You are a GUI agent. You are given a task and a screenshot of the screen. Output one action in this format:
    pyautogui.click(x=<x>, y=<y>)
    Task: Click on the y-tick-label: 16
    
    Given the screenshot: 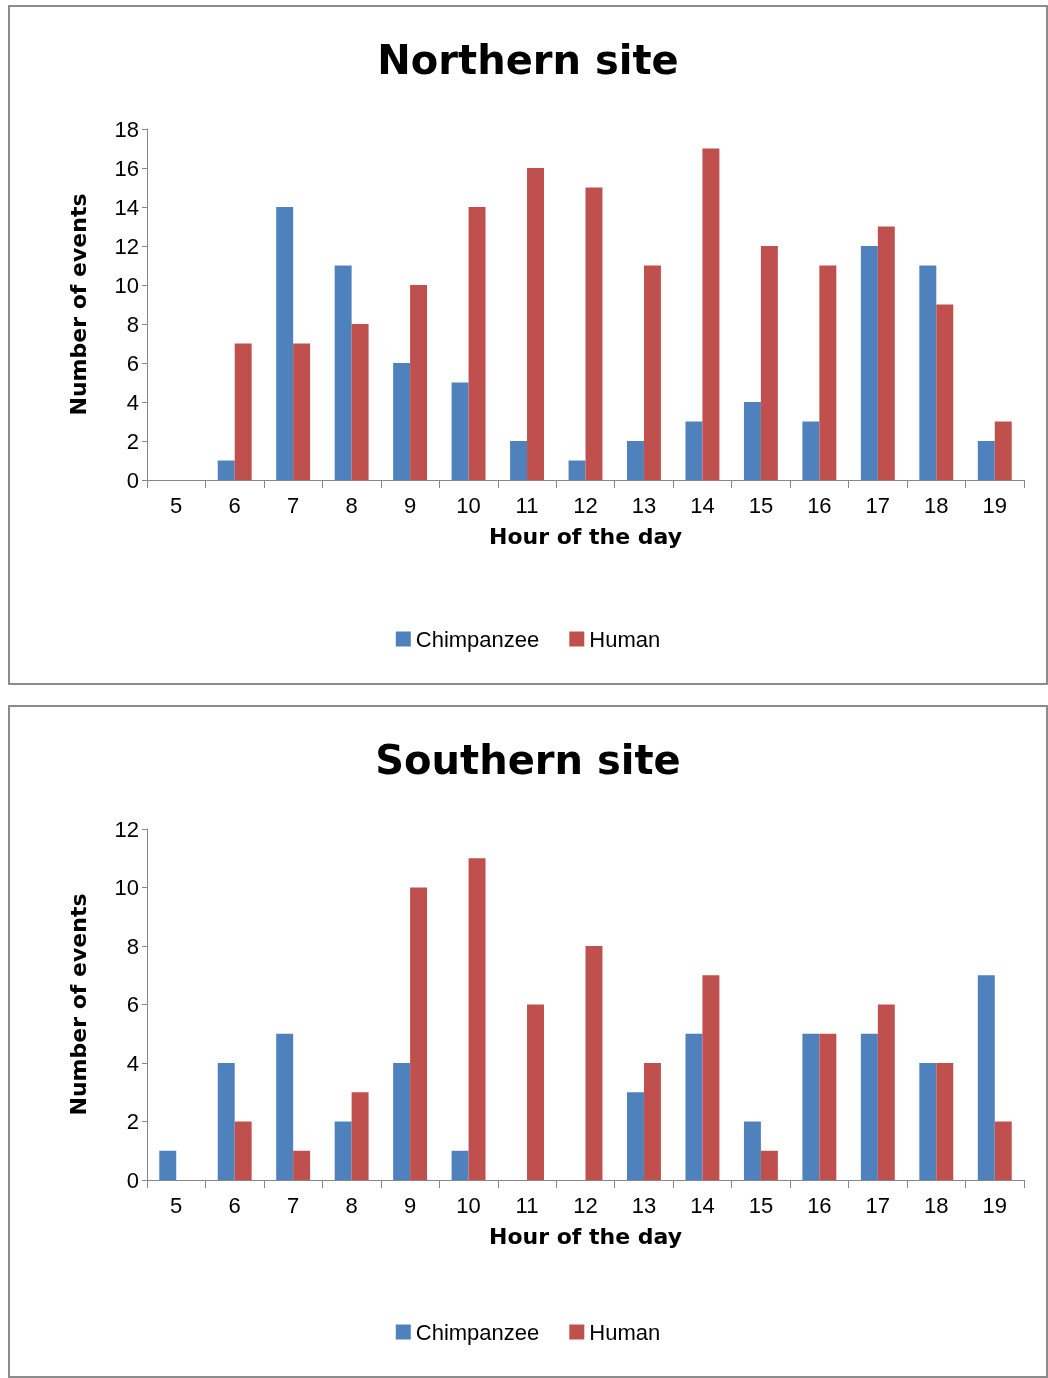 What is the action you would take?
    pyautogui.click(x=126, y=168)
    